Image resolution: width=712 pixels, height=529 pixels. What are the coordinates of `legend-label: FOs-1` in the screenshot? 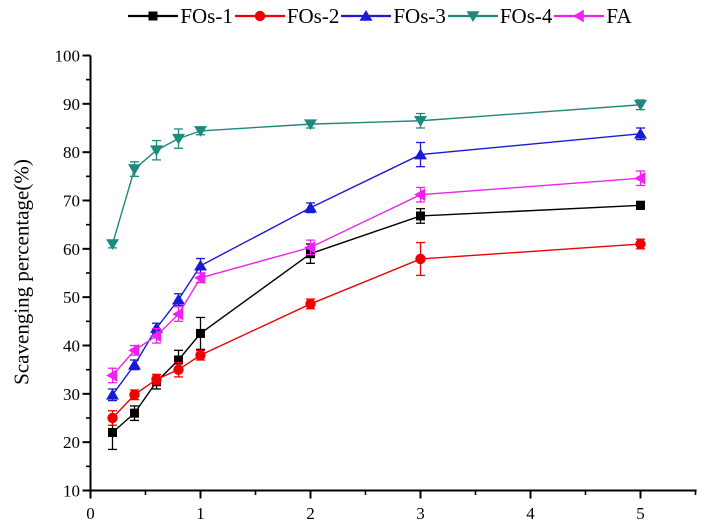 It's located at (206, 16).